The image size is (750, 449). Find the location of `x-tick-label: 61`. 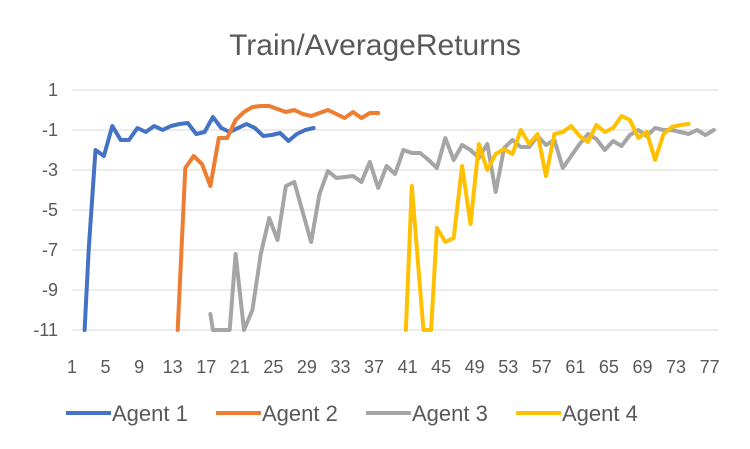

x-tick-label: 61 is located at coordinates (575, 367).